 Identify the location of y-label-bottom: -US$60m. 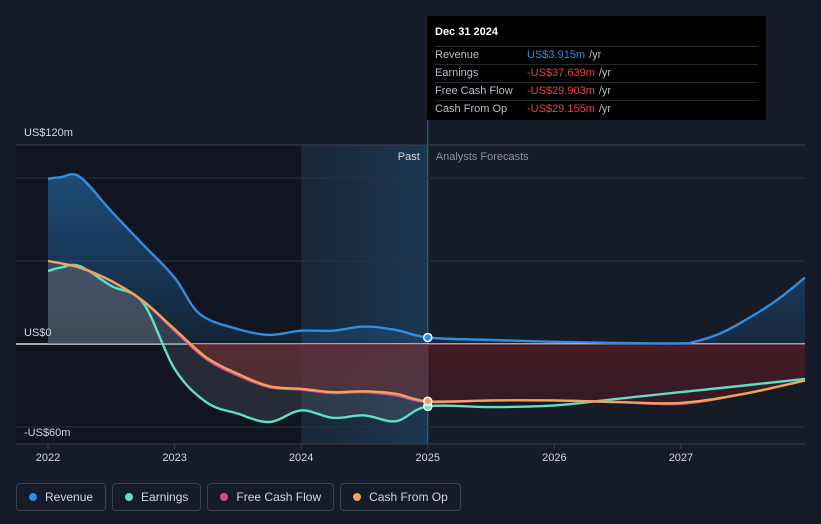
(47, 433).